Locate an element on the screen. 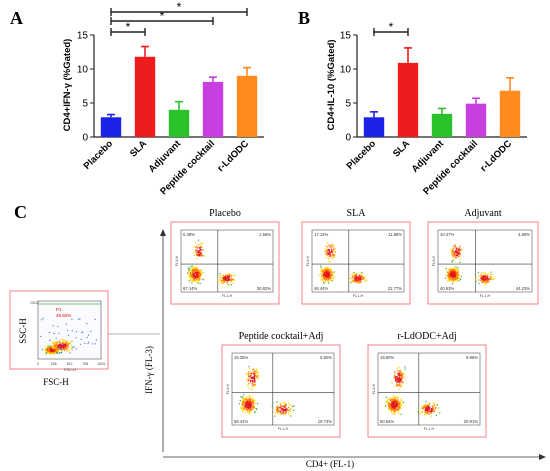  quadrant-label-ur: 4.68% is located at coordinates (524, 234).